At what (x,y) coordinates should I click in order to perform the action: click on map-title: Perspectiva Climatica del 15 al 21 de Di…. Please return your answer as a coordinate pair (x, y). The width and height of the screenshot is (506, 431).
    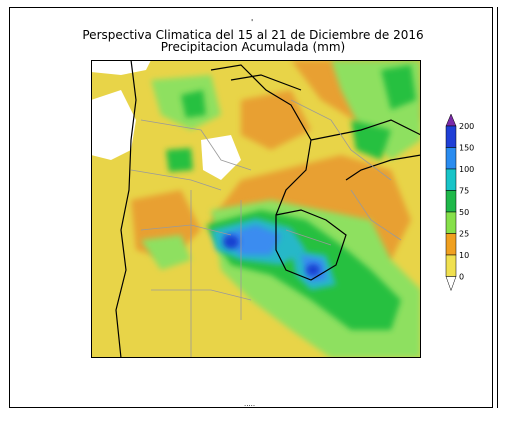
    Looking at the image, I should click on (253, 35).